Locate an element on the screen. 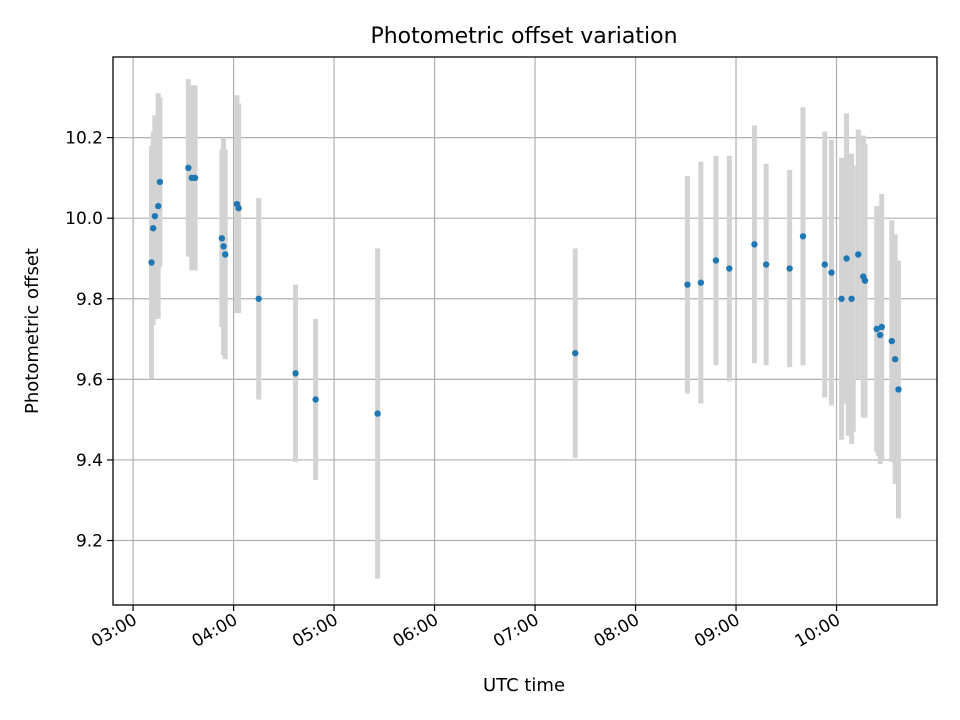 The width and height of the screenshot is (960, 720). chart-title: Photometric offset variation is located at coordinates (523, 36).